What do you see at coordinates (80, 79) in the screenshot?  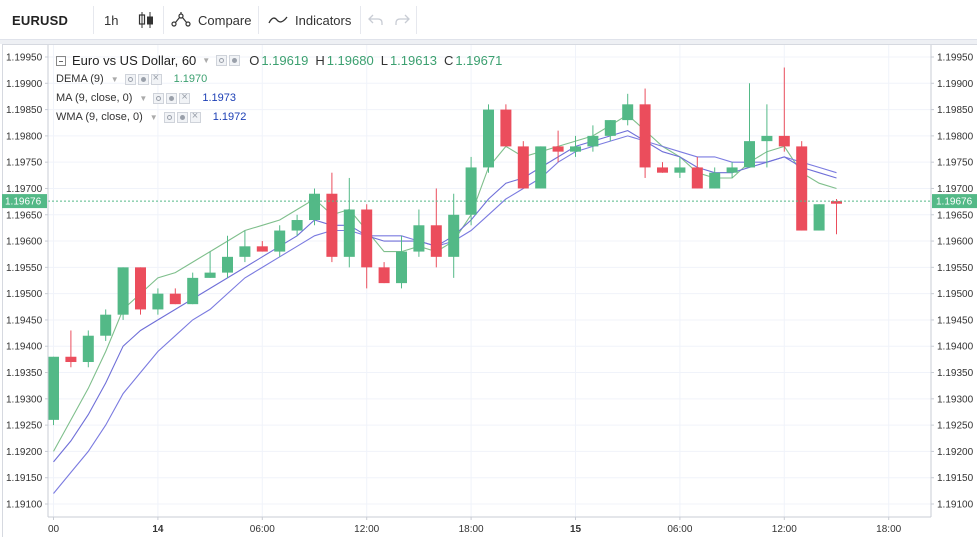 I see `indicator-name: DEMA (9)` at bounding box center [80, 79].